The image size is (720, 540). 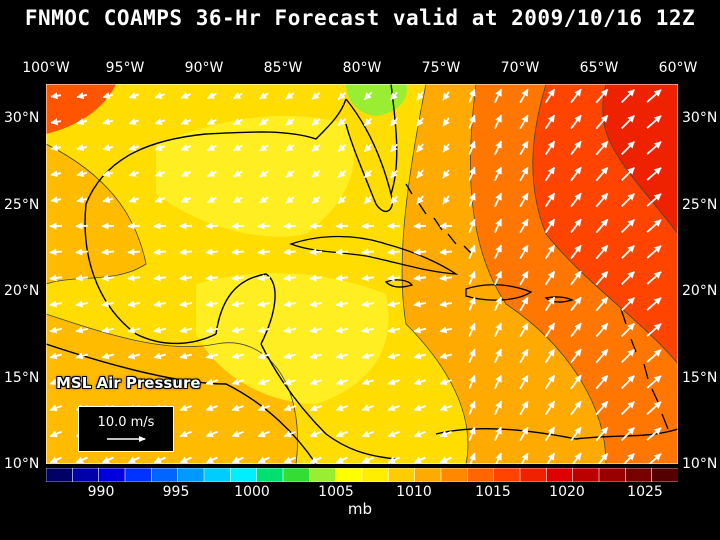 What do you see at coordinates (599, 68) in the screenshot?
I see `lon-label: 65°W` at bounding box center [599, 68].